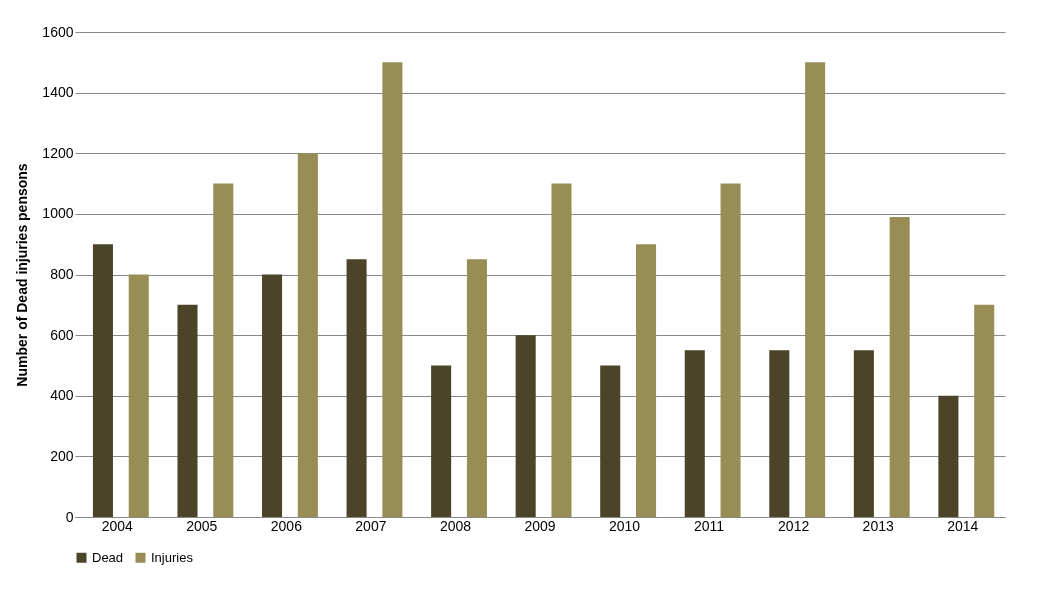 The height and width of the screenshot is (610, 1064). What do you see at coordinates (69, 516) in the screenshot?
I see `y-tick-label: 0` at bounding box center [69, 516].